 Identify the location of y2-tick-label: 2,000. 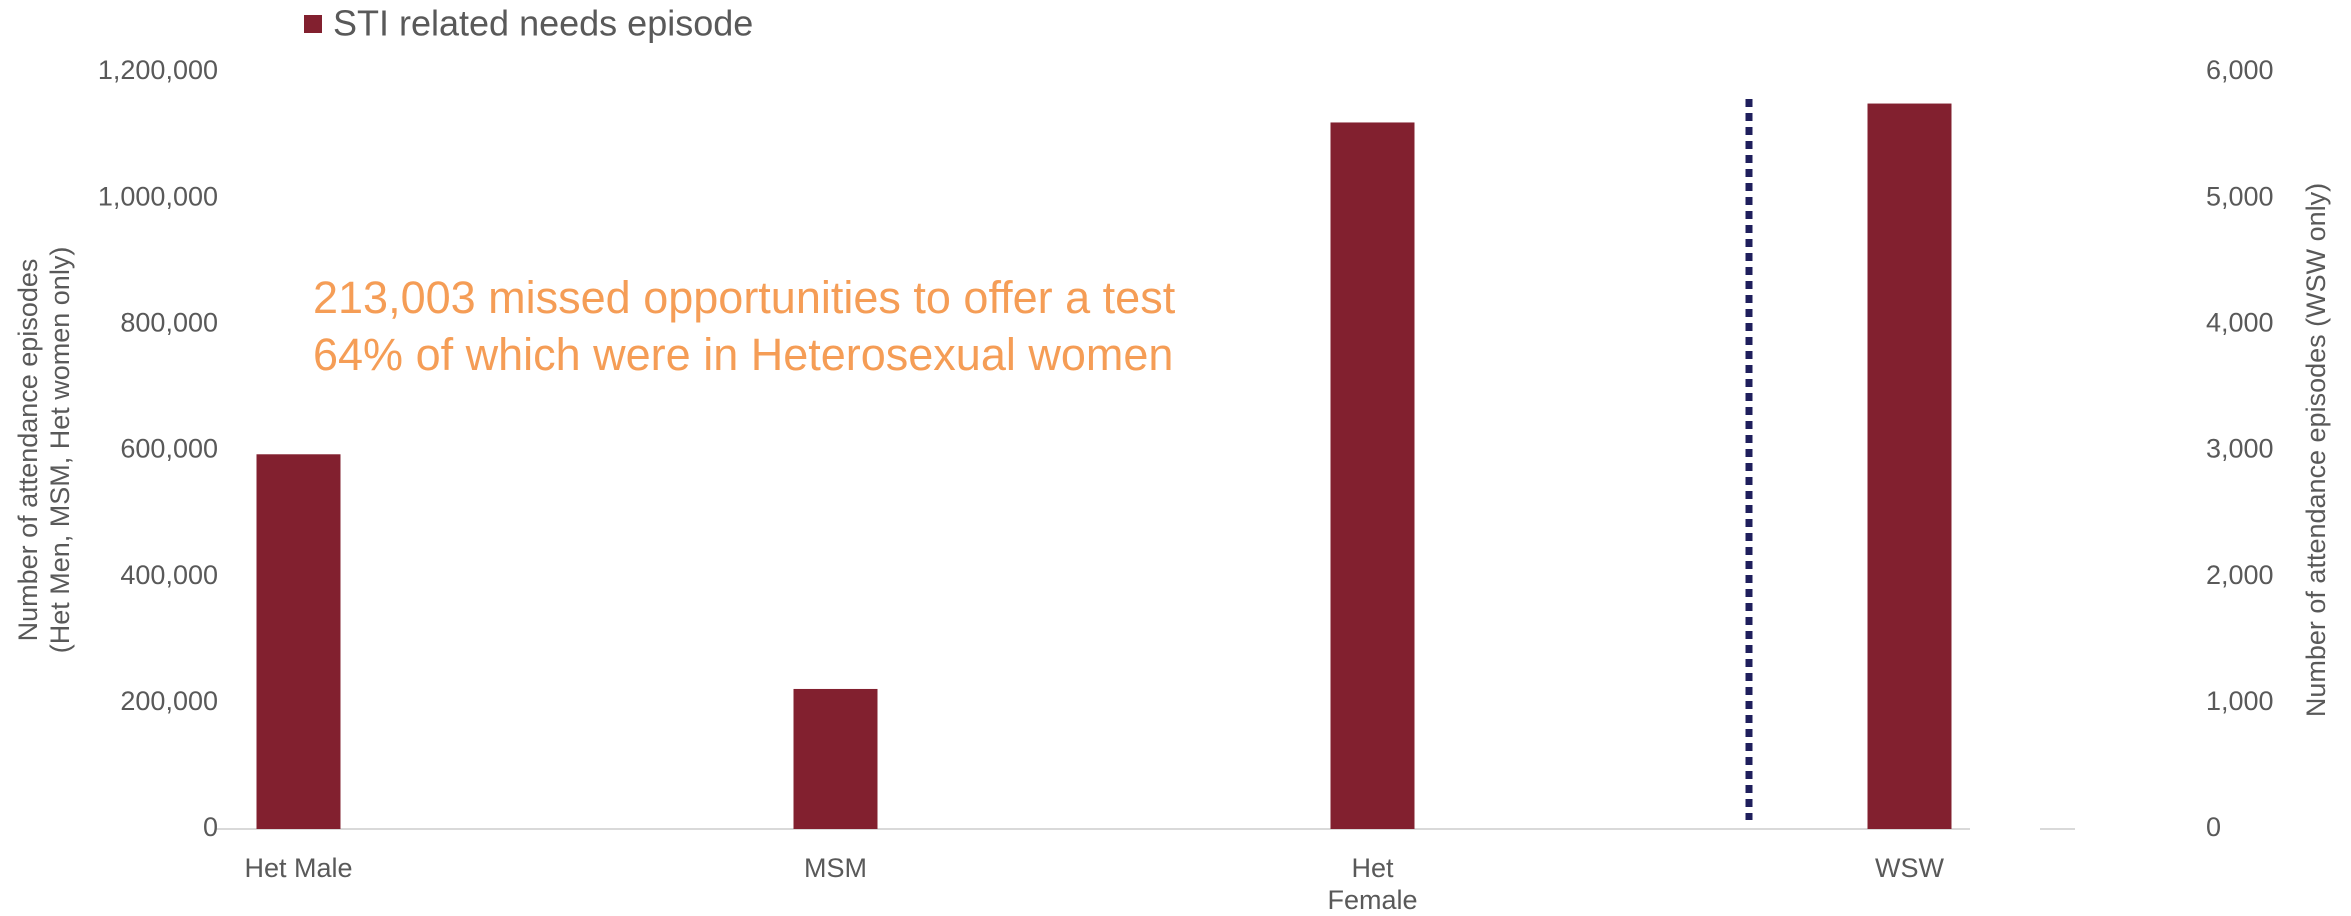
(2240, 575).